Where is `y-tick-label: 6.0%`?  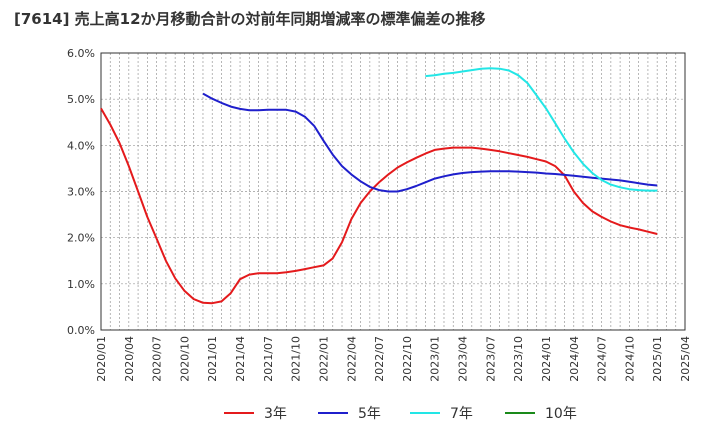
y-tick-label: 6.0% is located at coordinates (81, 53).